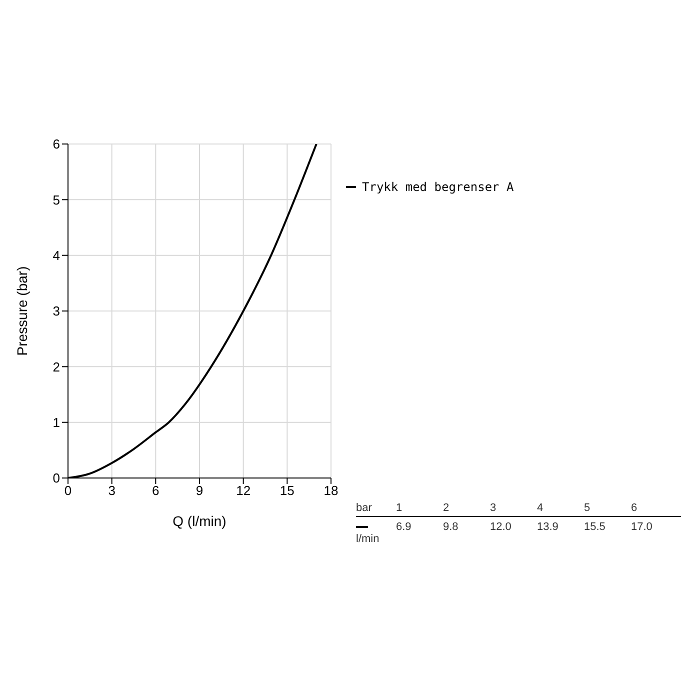  What do you see at coordinates (56, 255) in the screenshot?
I see `y-tick-label: 4` at bounding box center [56, 255].